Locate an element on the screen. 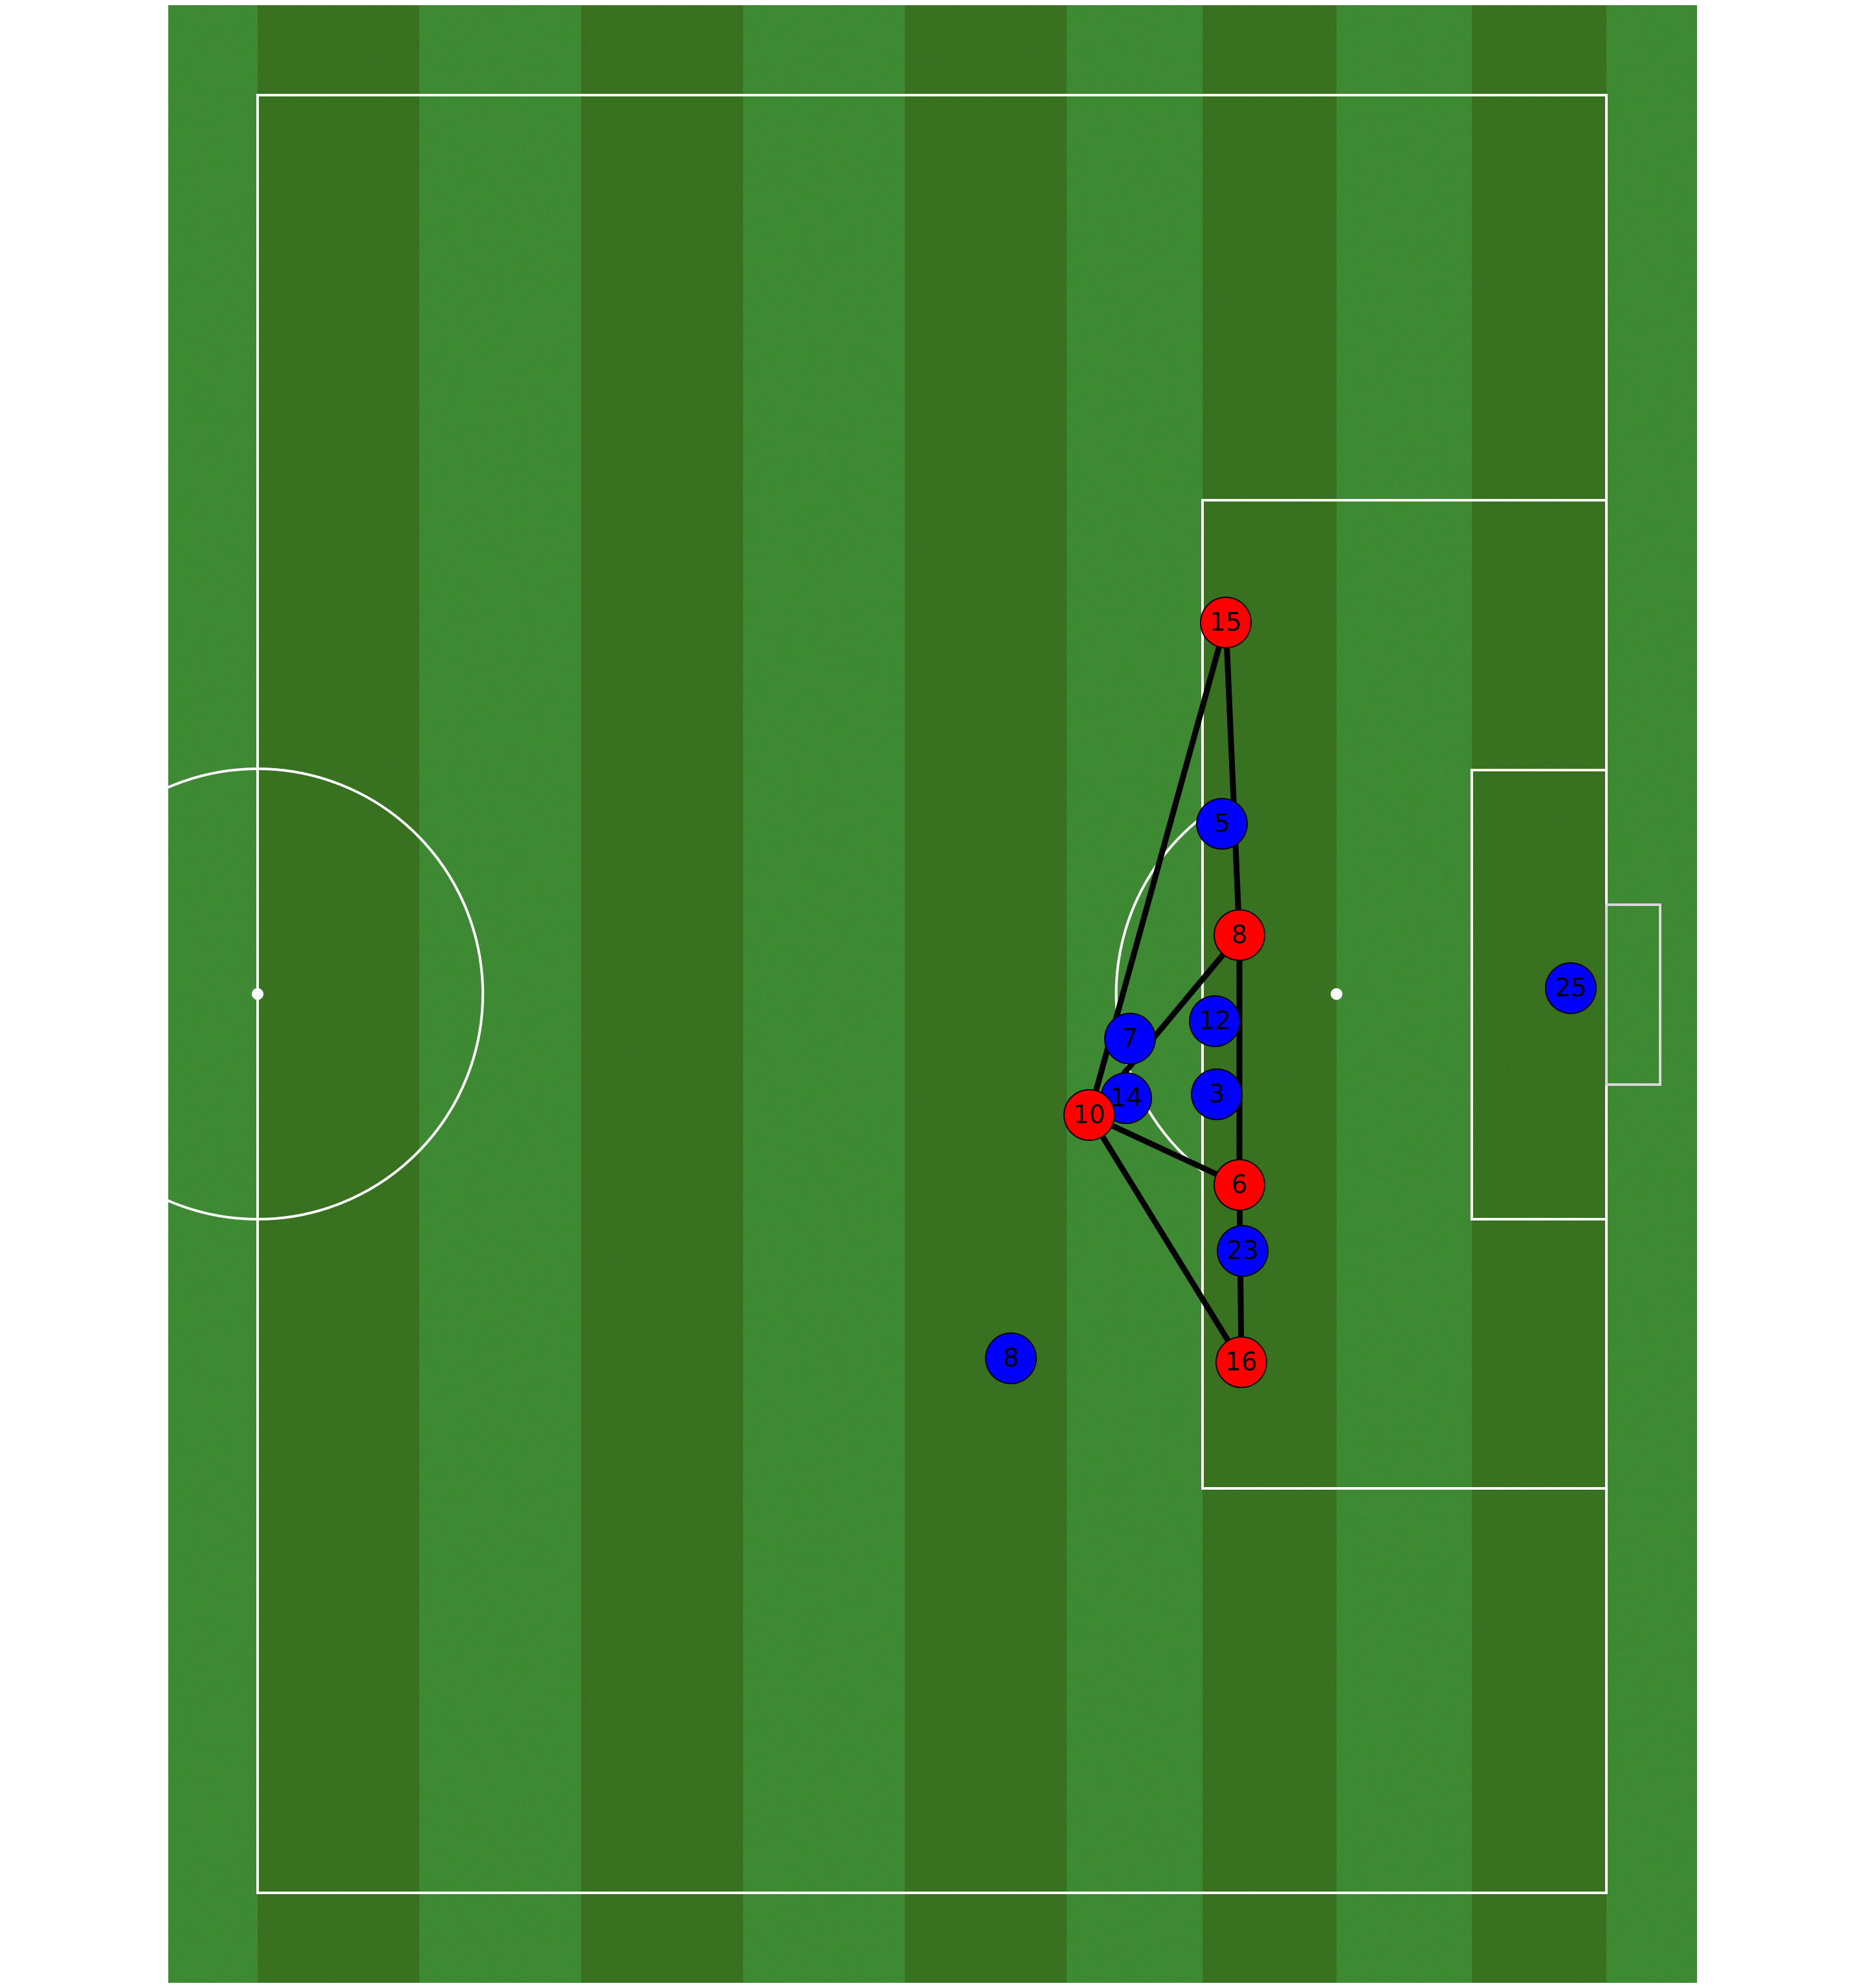 This screenshot has width=1864, height=1988. attacking-player-10: 10 is located at coordinates (1089, 1115).